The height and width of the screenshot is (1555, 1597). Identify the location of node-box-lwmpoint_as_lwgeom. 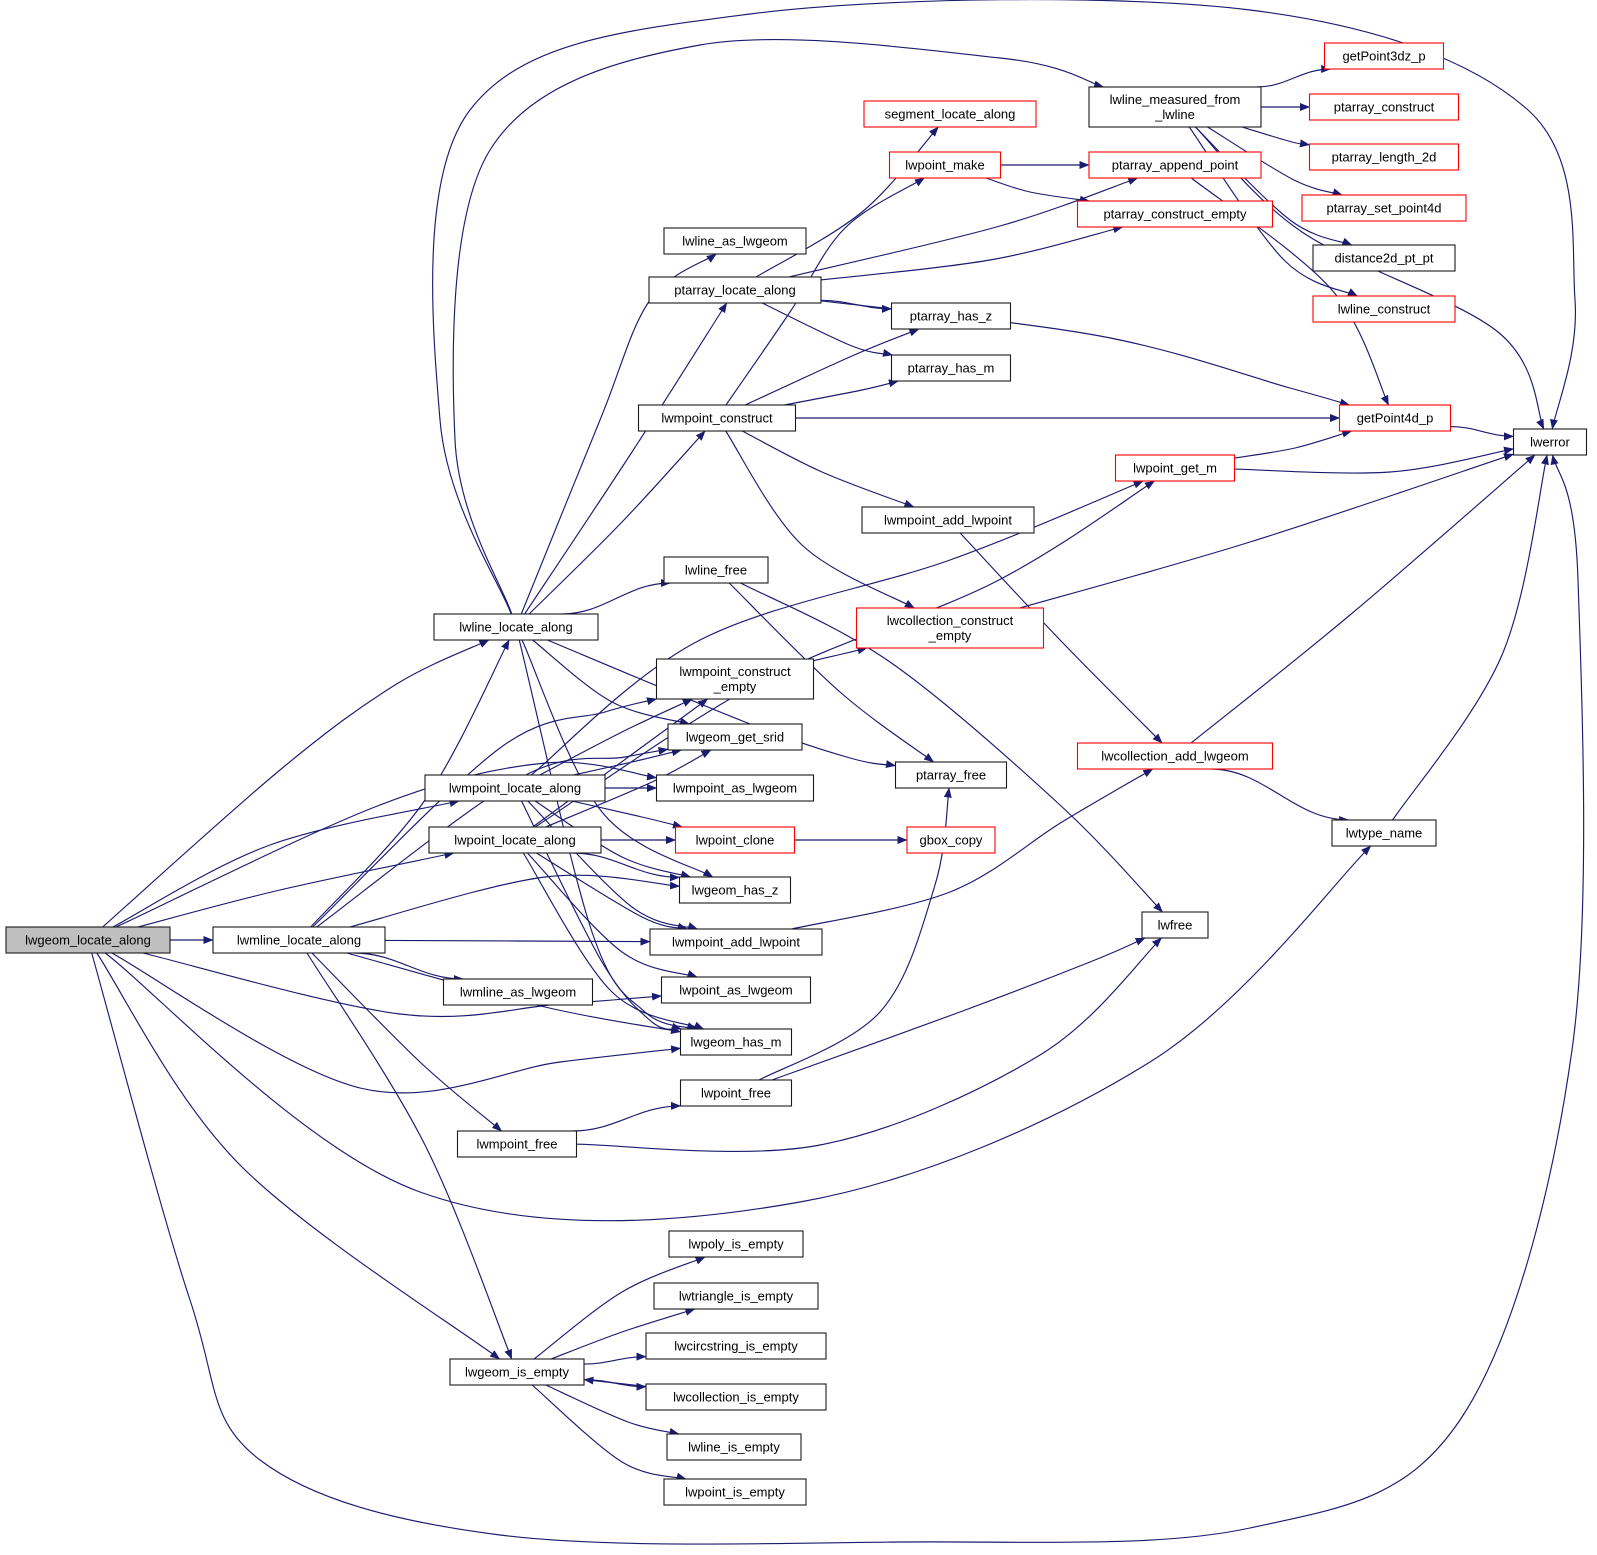
(735, 788).